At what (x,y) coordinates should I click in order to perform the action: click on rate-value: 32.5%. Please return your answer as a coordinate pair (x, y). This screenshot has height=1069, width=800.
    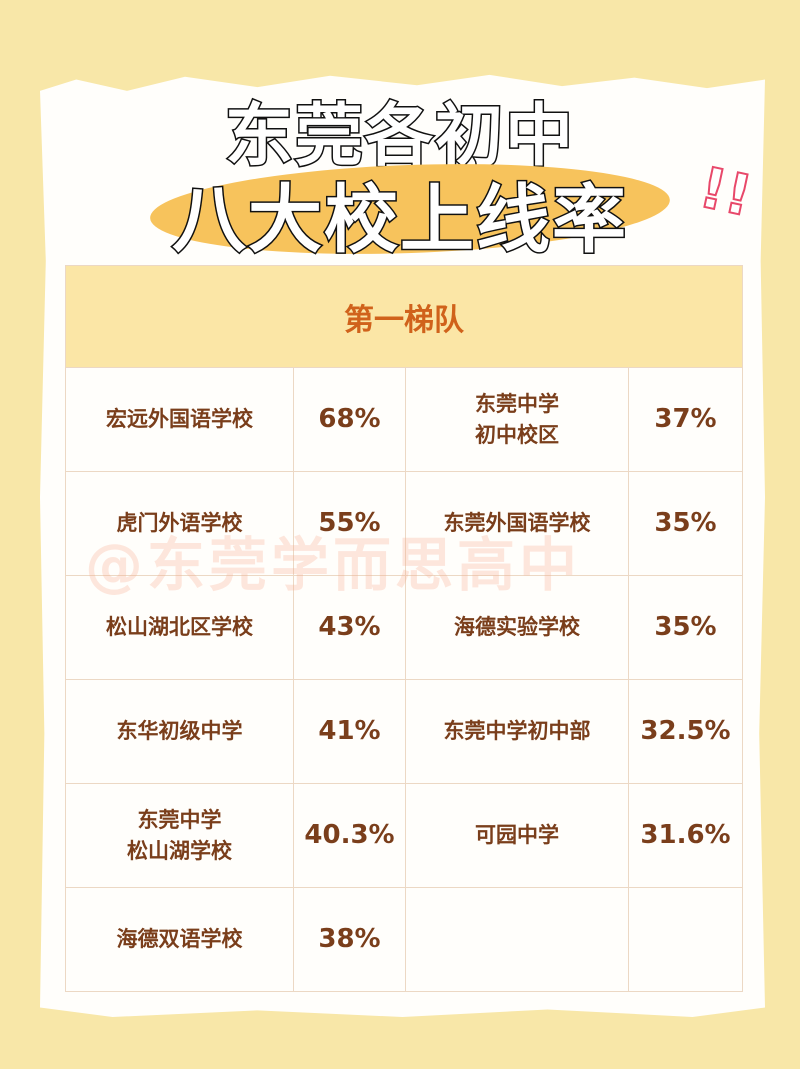
    Looking at the image, I should click on (685, 731).